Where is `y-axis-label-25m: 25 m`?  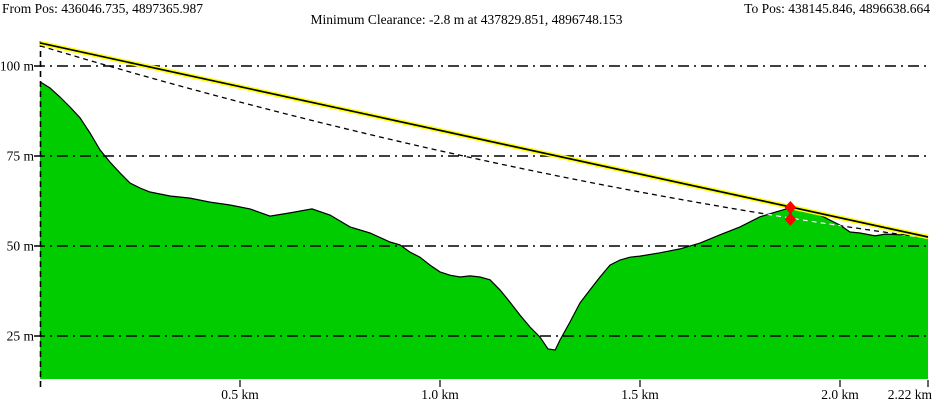 y-axis-label-25m: 25 m is located at coordinates (21, 336).